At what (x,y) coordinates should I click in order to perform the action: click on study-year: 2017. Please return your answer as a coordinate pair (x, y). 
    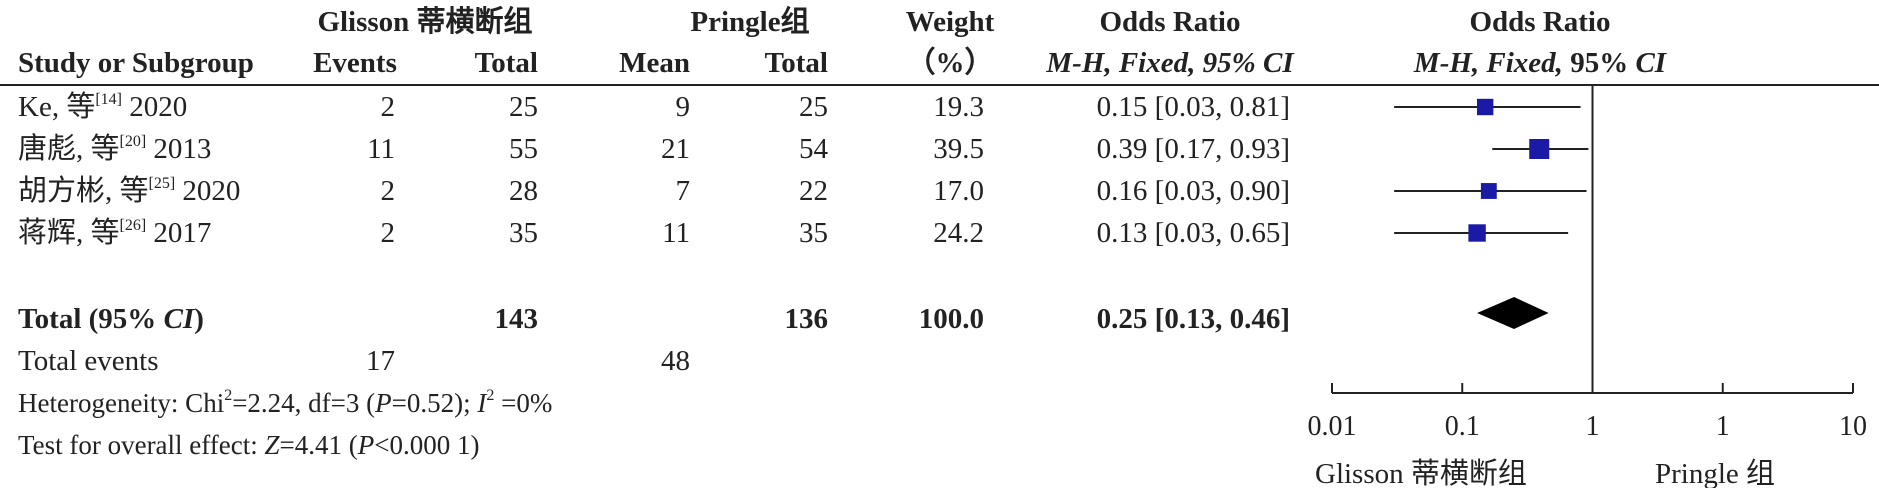
    Looking at the image, I should click on (182, 233).